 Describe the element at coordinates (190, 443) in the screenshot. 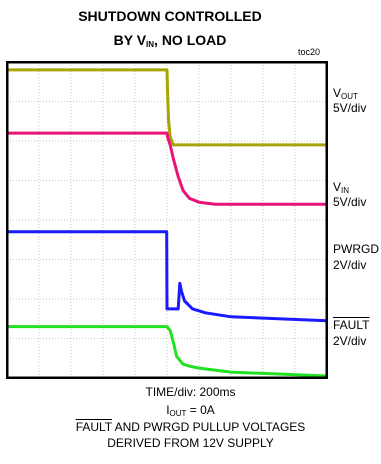

I see `supply-caption: DERIVED FROM 12V SUPPLY` at that location.